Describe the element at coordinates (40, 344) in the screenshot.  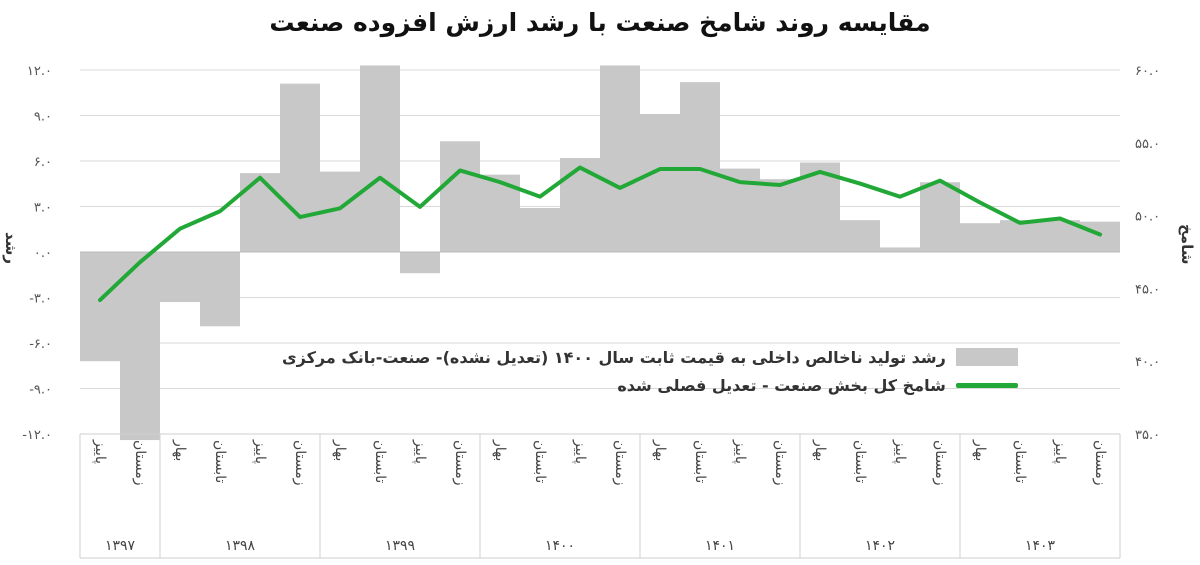
I see `y-left-tick-label: -۶.۰` at that location.